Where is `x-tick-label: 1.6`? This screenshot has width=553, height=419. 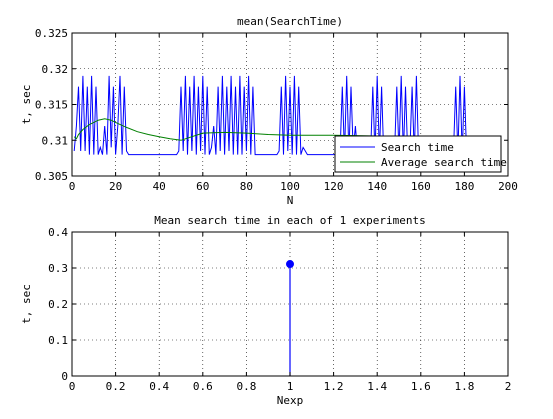 x-tick-label: 1.6 is located at coordinates (421, 386).